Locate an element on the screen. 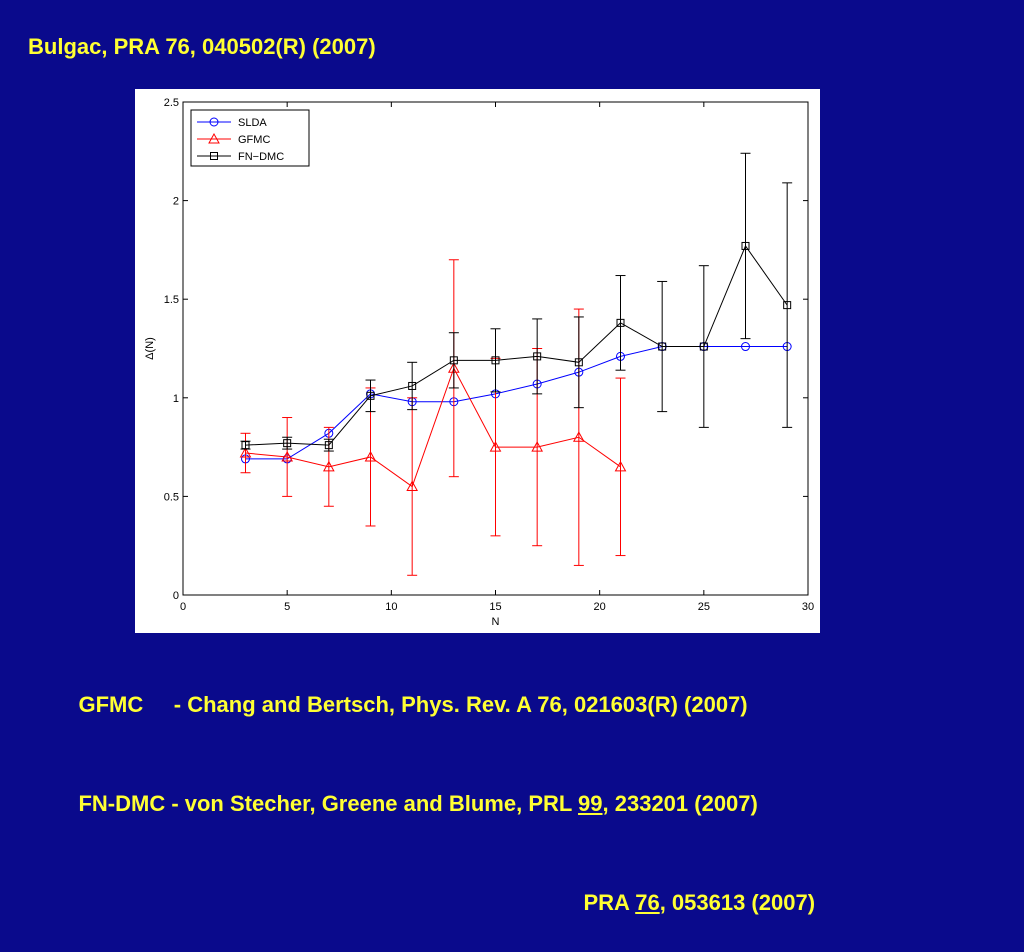 This screenshot has width=1024, height=952. x-tick-label: 10 is located at coordinates (391, 607).